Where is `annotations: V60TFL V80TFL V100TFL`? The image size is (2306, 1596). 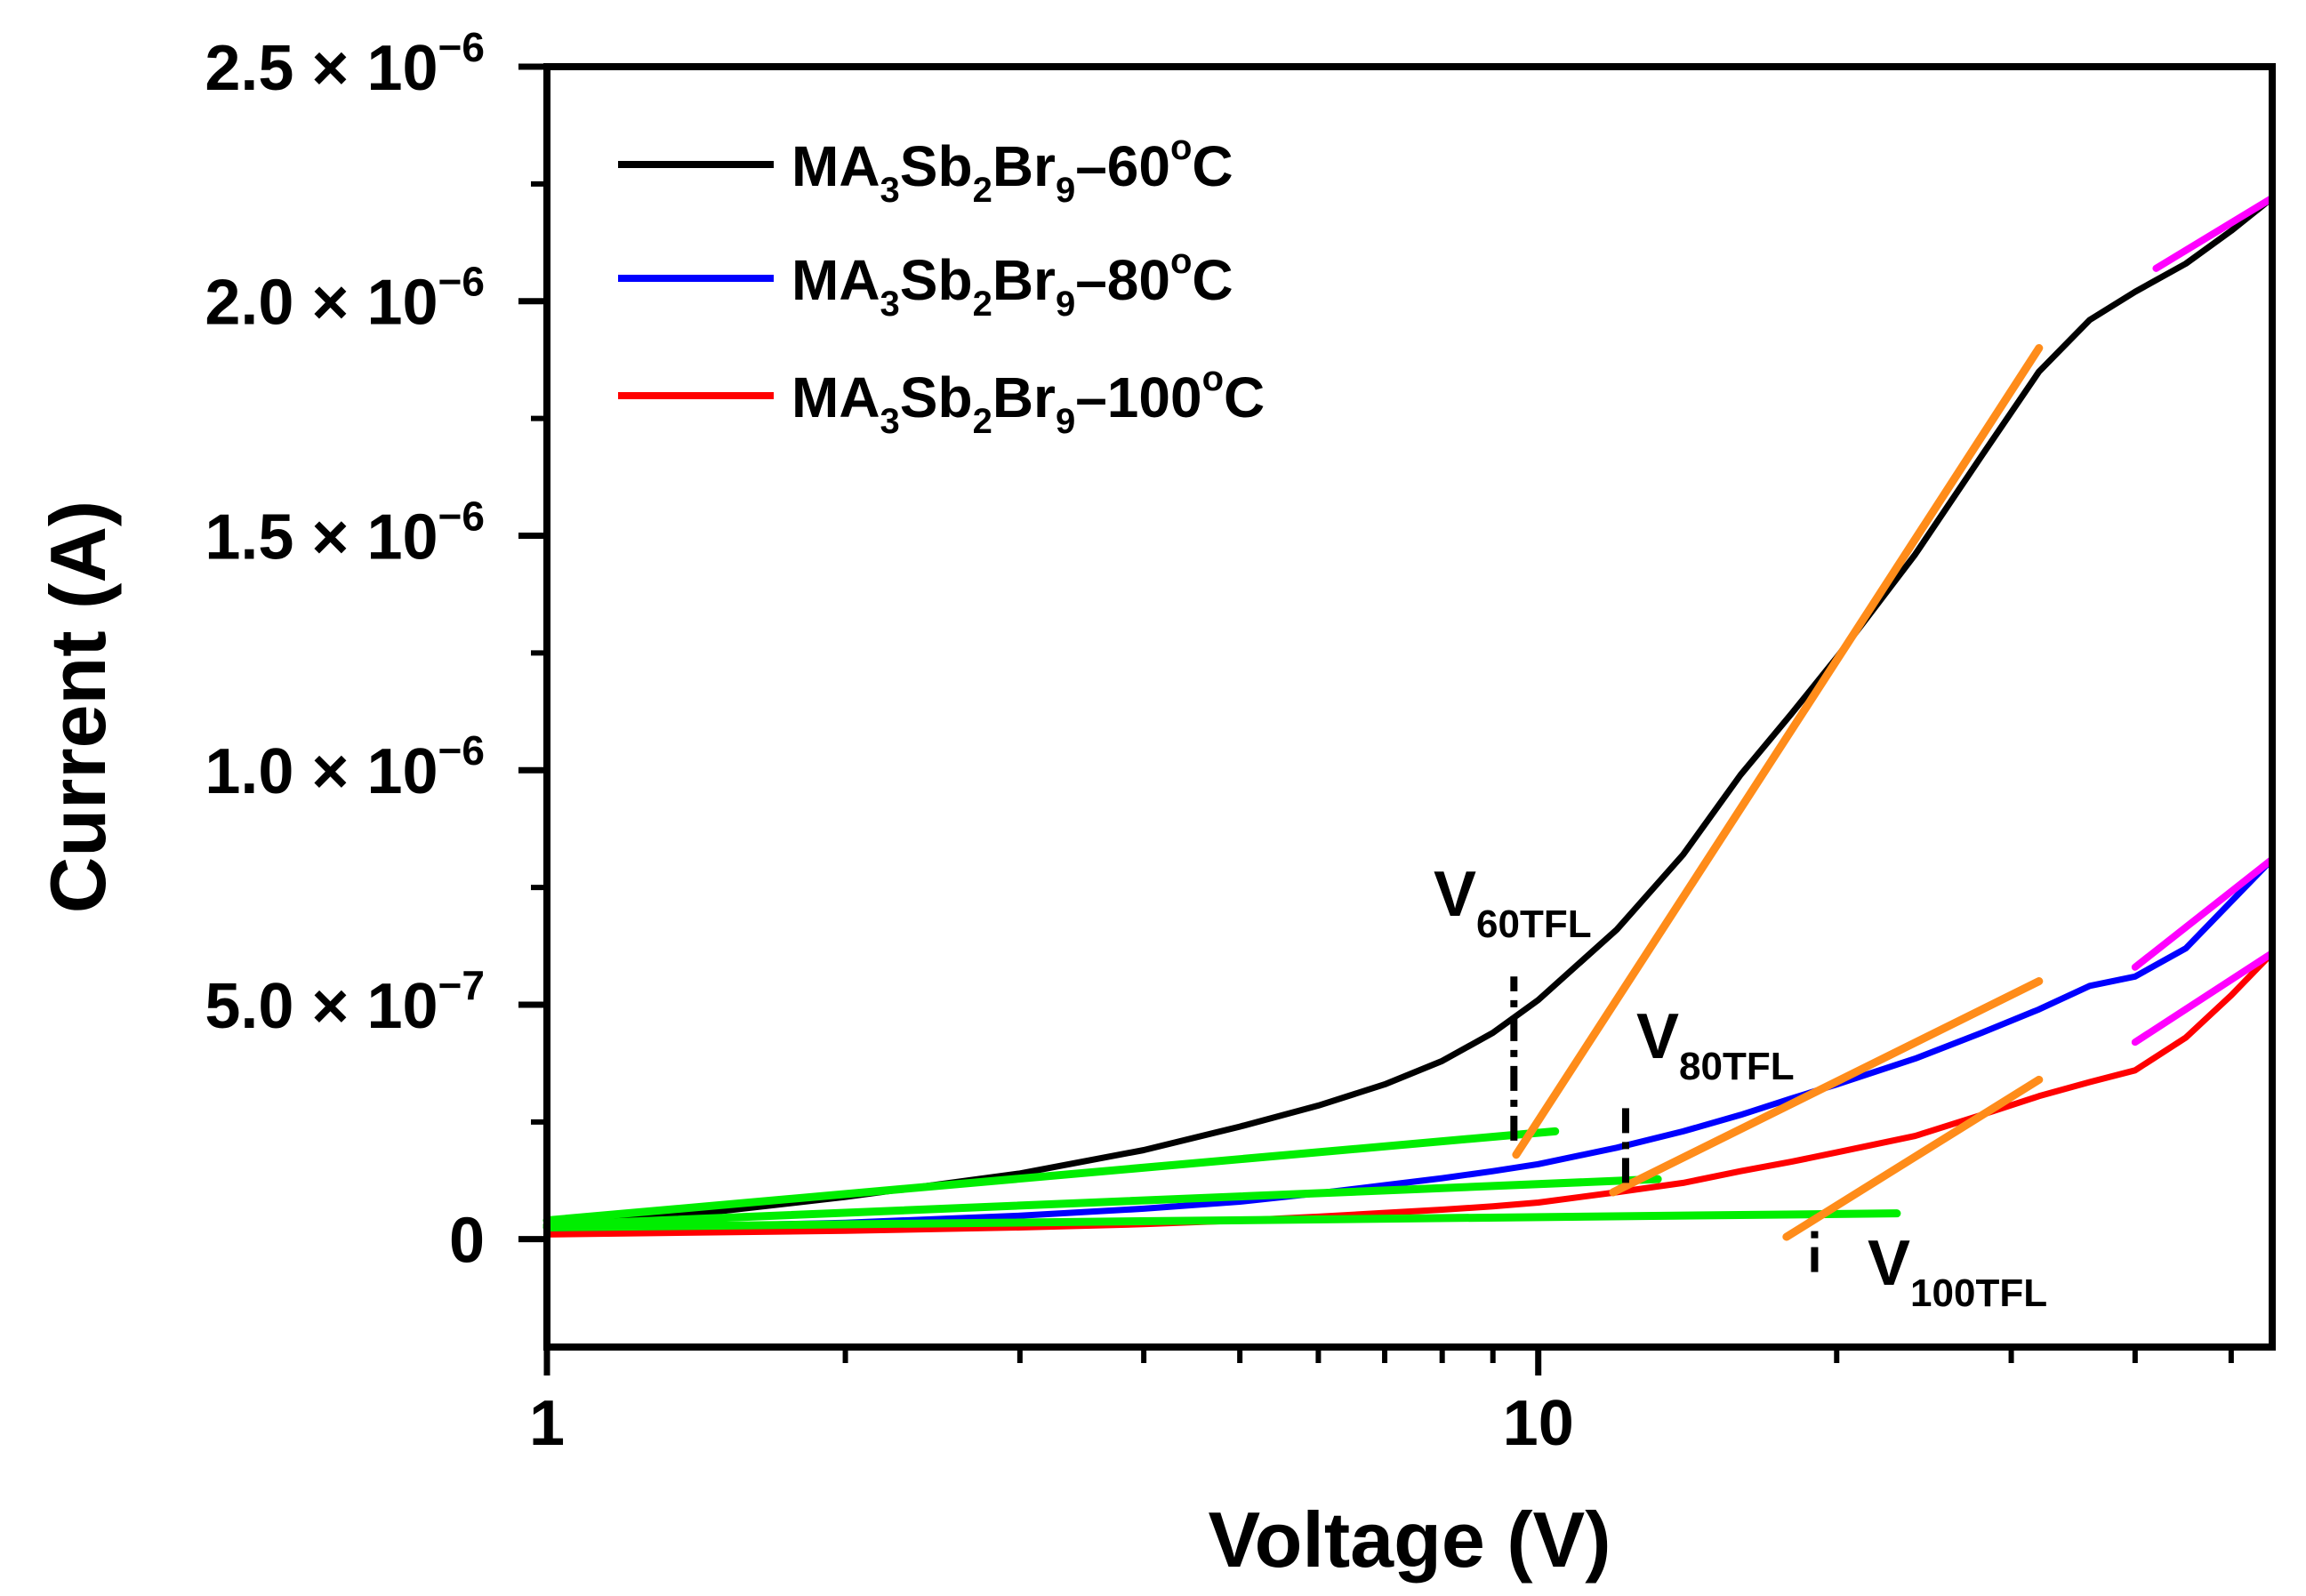
annotations: V60TFL V80TFL V100TFL is located at coordinates (1740, 1087).